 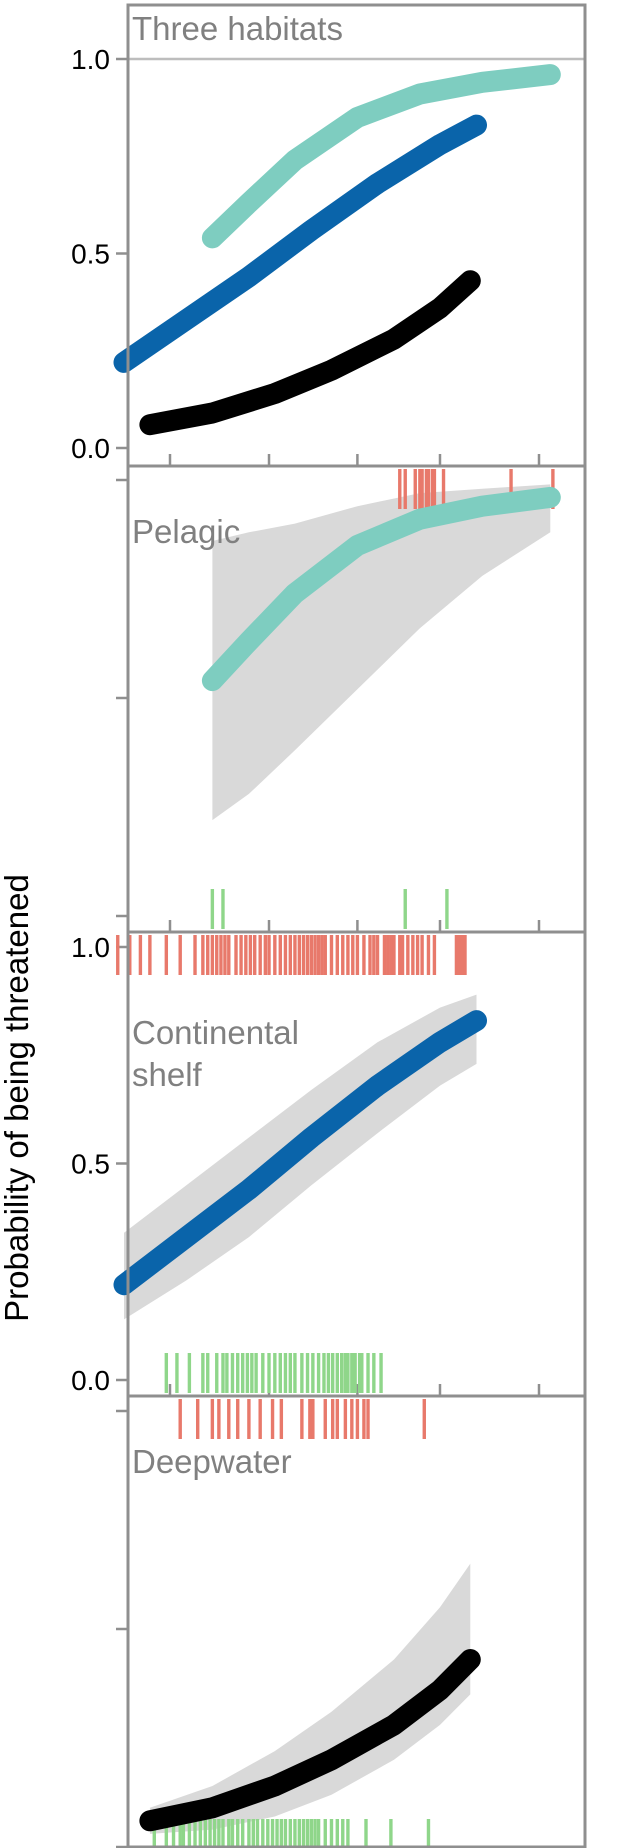 I want to click on y-axis-title: Probability of being threatened, so click(x=17, y=1098).